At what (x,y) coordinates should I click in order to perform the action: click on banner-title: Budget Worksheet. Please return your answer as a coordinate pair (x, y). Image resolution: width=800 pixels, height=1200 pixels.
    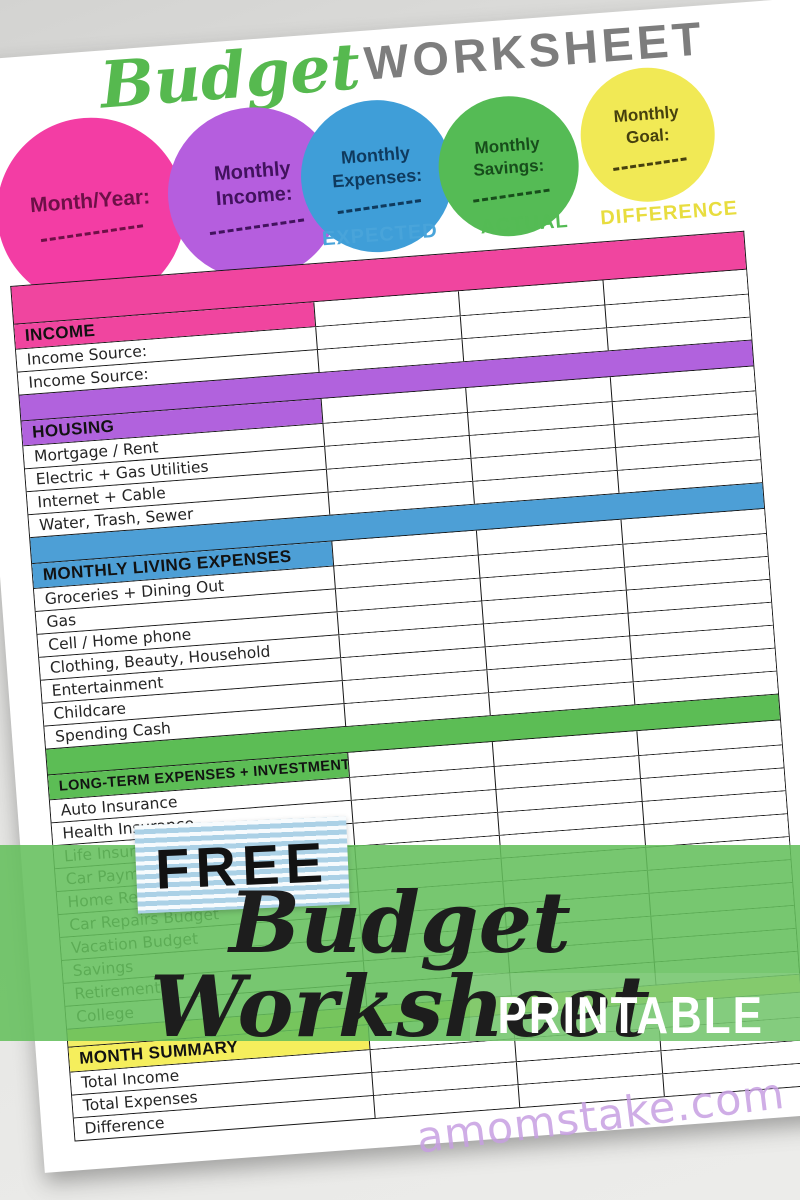
    Looking at the image, I should click on (400, 964).